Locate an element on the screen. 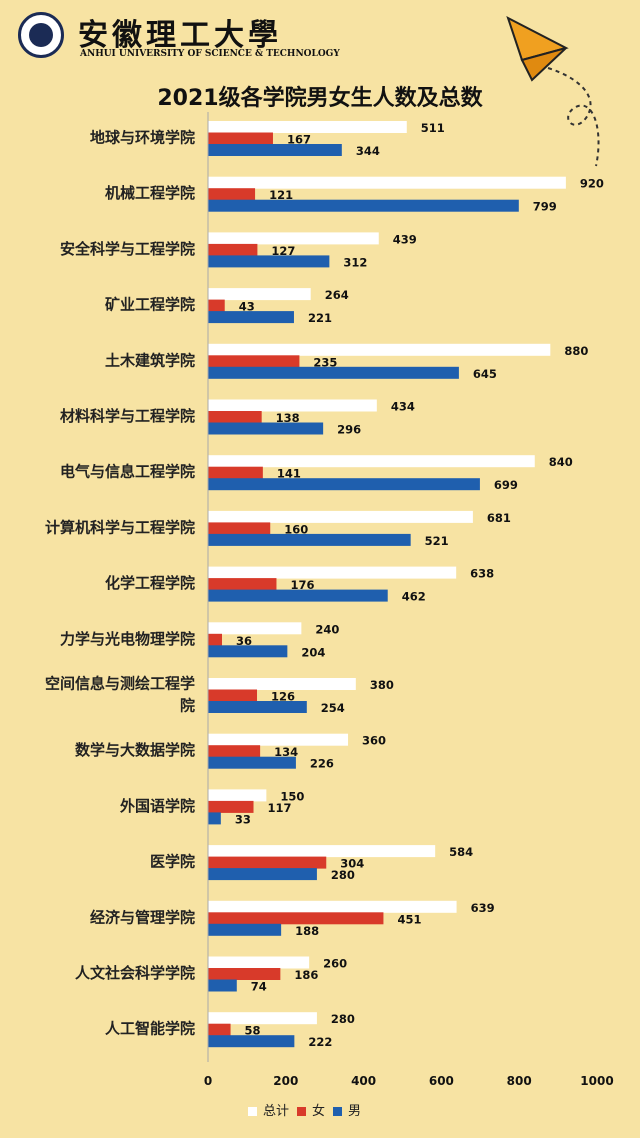 This screenshot has height=1138, width=640. x-tick-label: 800 is located at coordinates (519, 1081).